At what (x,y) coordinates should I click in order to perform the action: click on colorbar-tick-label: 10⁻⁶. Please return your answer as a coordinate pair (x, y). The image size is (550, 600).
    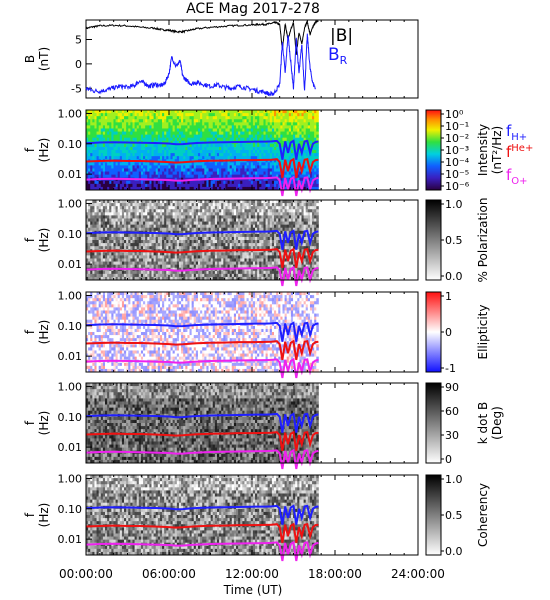
    Looking at the image, I should click on (457, 186).